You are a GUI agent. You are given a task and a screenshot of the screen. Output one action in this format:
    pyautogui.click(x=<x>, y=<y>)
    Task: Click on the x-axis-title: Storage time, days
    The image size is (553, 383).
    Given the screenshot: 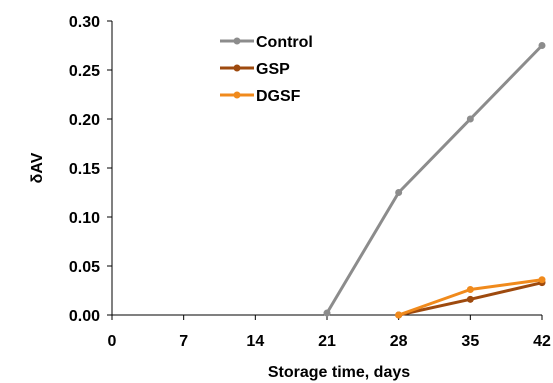 What is the action you would take?
    pyautogui.click(x=339, y=372)
    